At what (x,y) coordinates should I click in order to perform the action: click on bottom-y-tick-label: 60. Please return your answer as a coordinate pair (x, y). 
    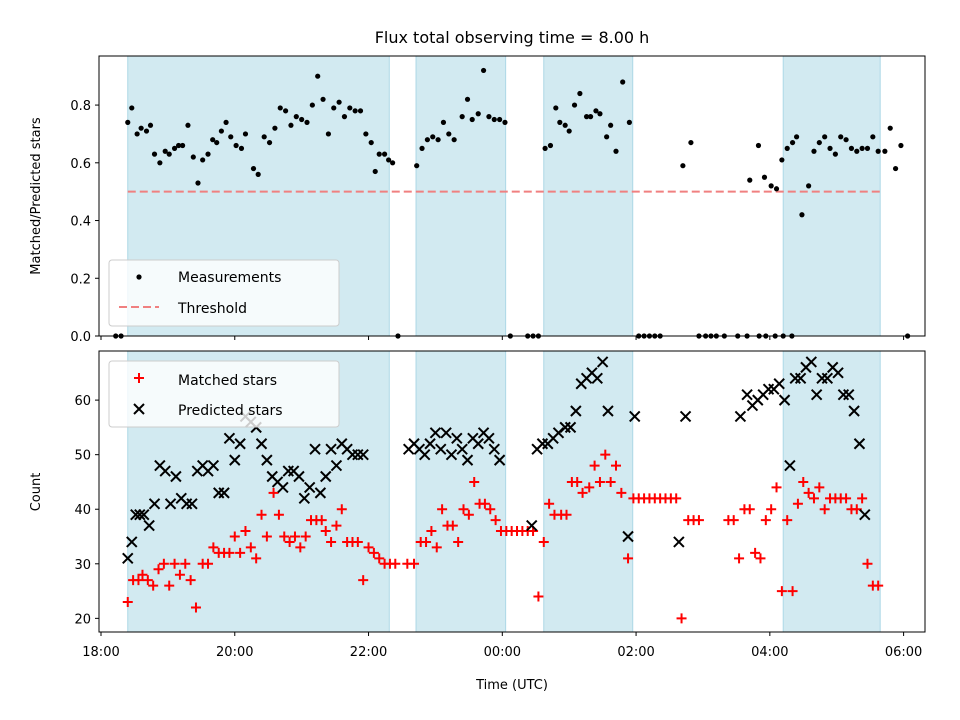
    Looking at the image, I should click on (82, 401).